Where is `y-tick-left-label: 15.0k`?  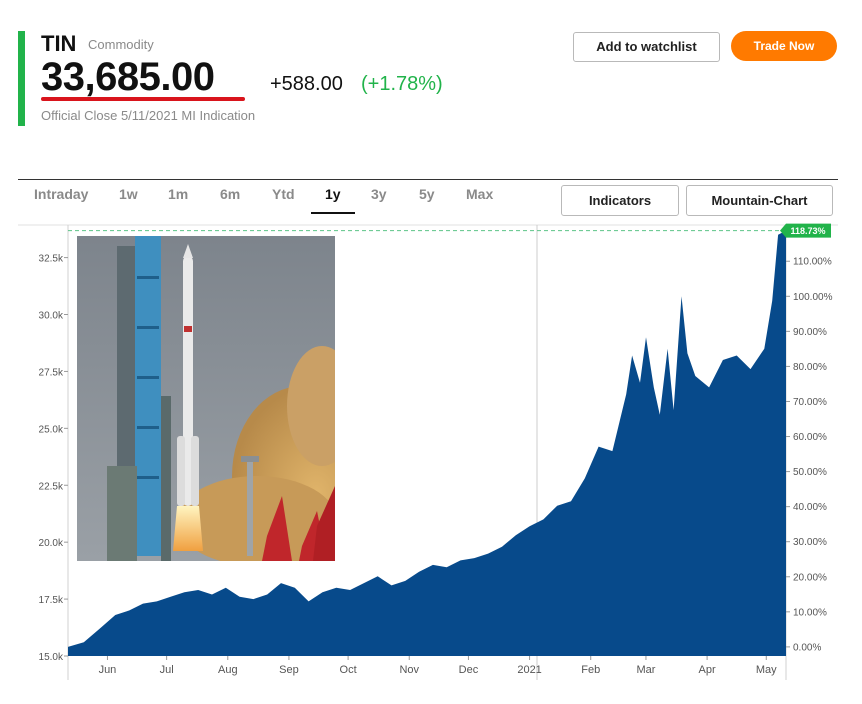 y-tick-left-label: 15.0k is located at coordinates (51, 657).